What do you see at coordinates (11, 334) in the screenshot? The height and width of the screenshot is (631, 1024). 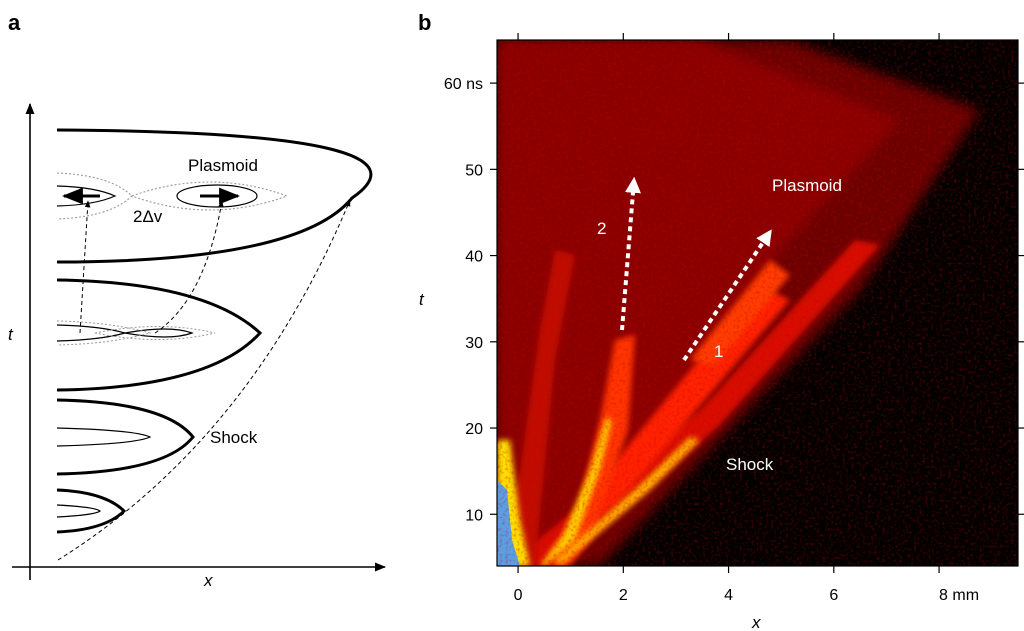 I see `t-axis-label: t` at bounding box center [11, 334].